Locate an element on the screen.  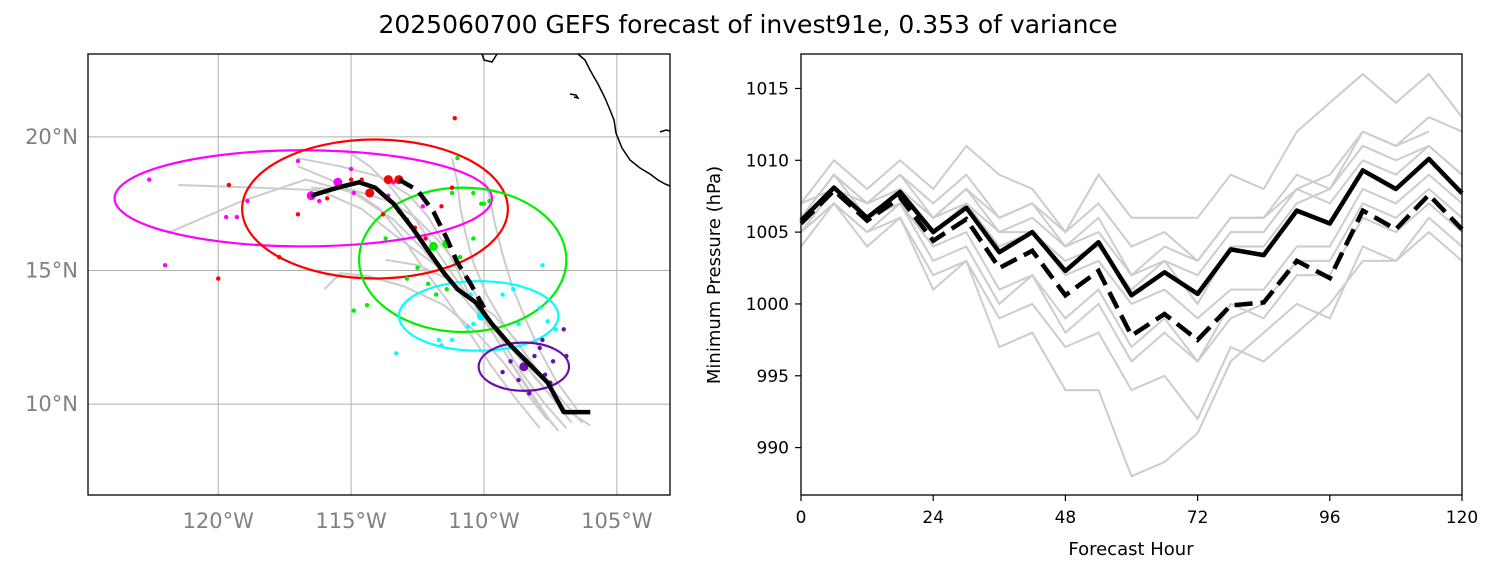
latitude-tick-label: 20°N is located at coordinates (51, 137).